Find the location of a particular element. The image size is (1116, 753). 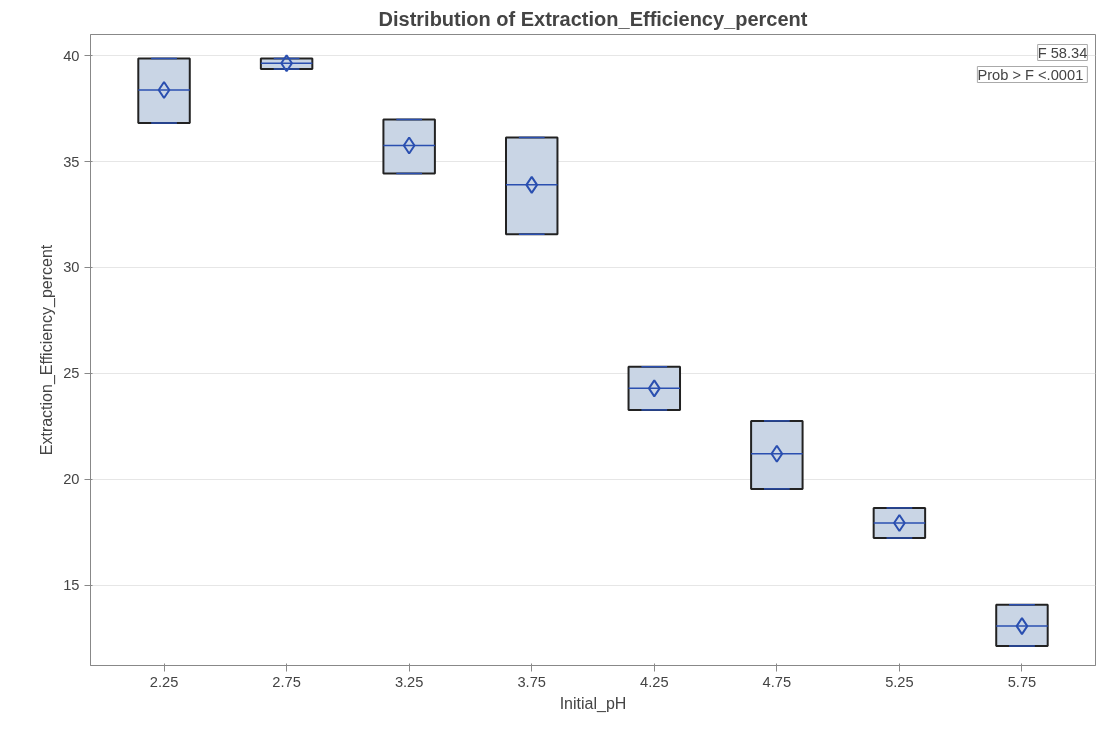

y-tick-label: 20 is located at coordinates (71, 479).